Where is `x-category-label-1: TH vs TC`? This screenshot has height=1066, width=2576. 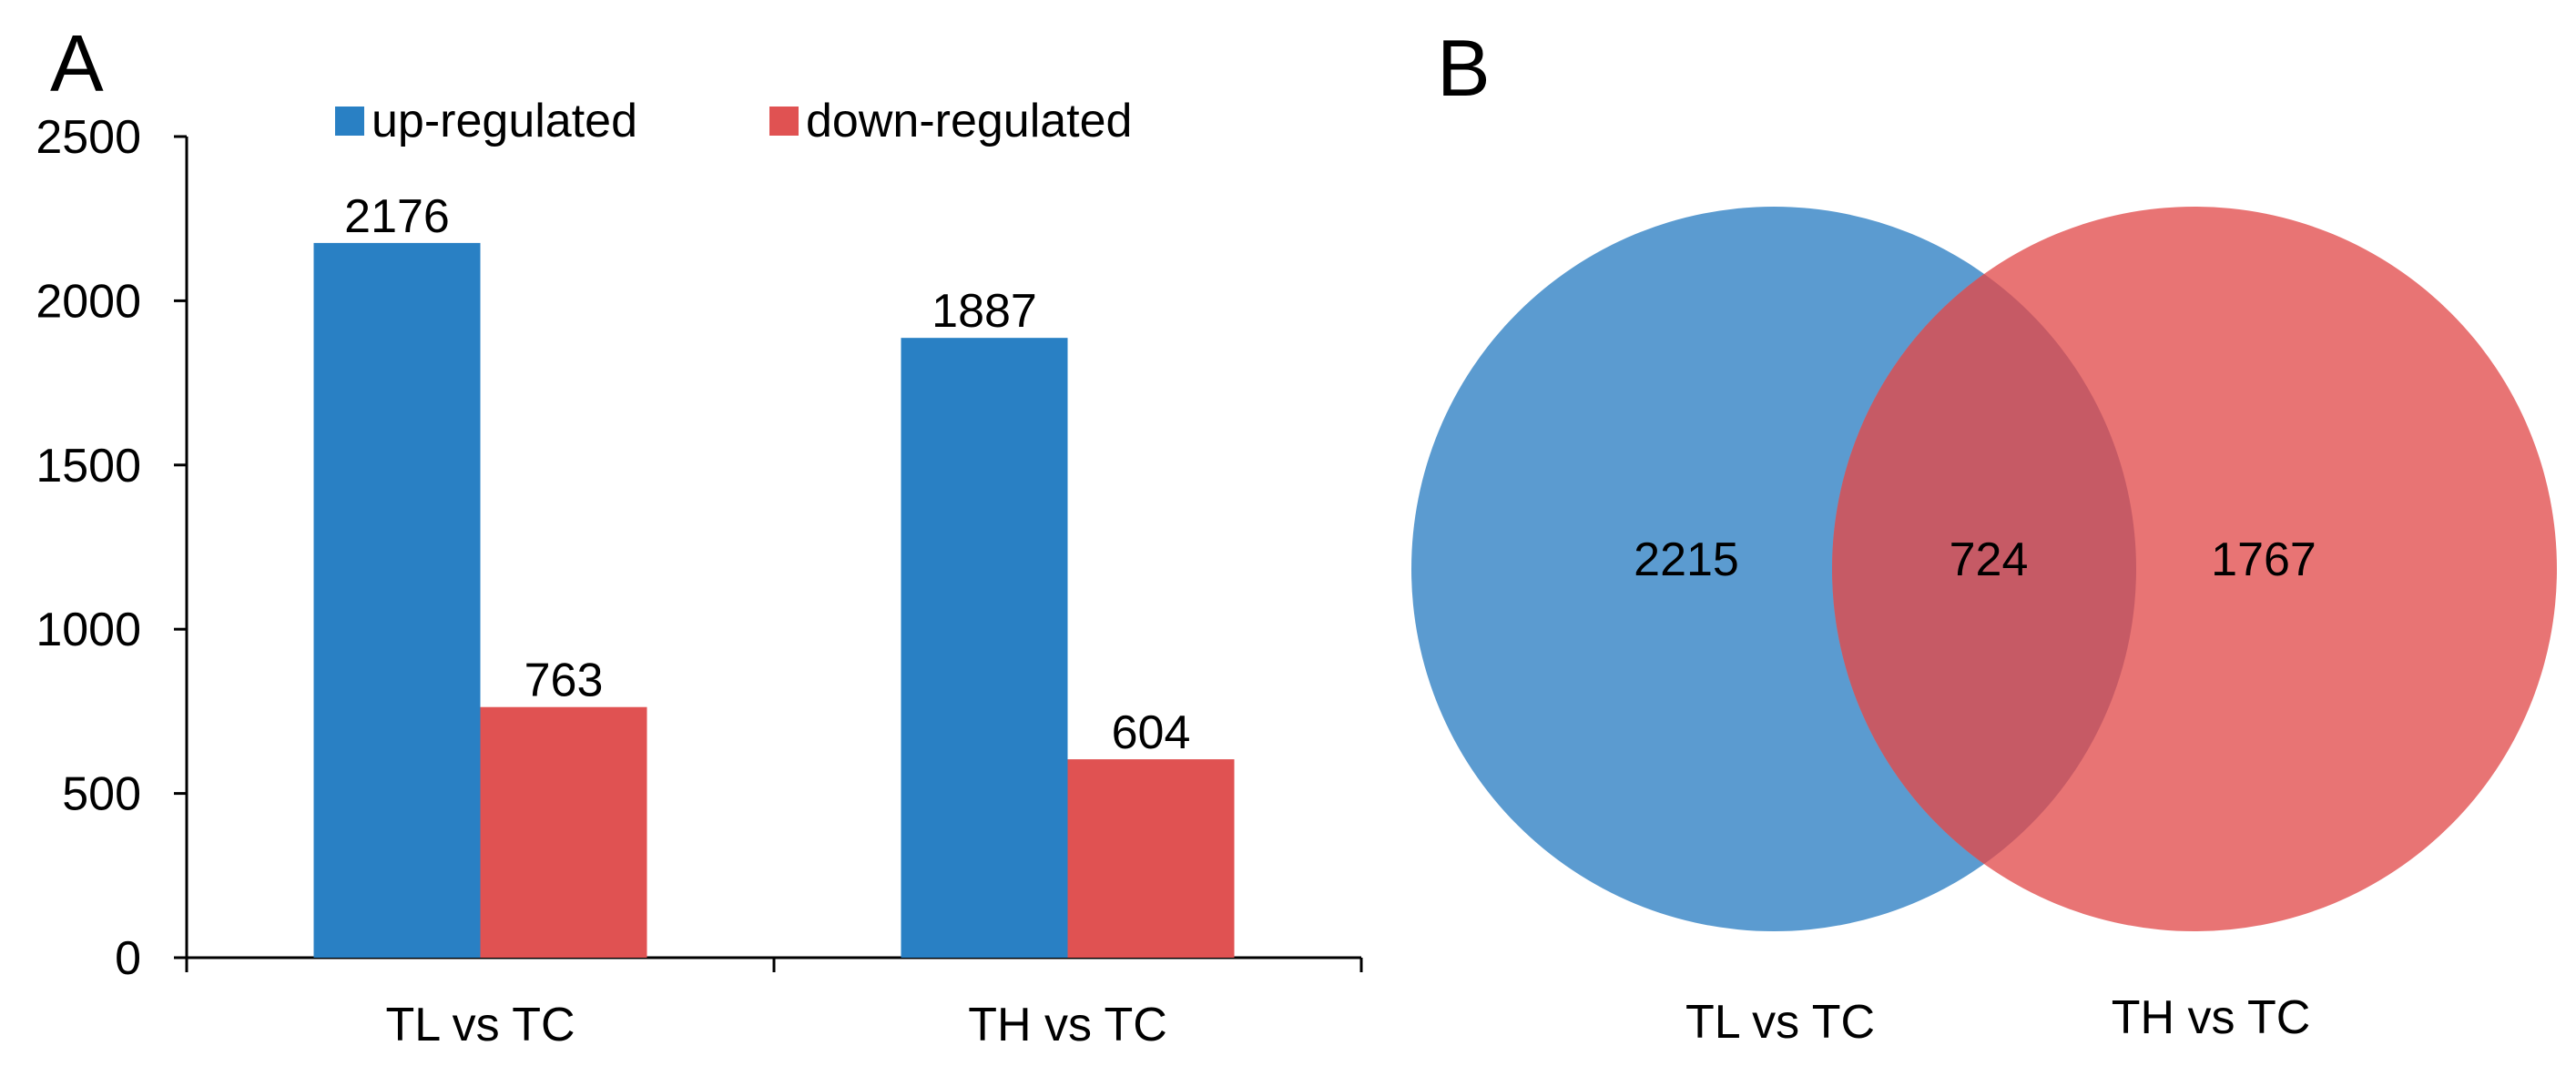
x-category-label-1: TH vs TC is located at coordinates (1067, 1025).